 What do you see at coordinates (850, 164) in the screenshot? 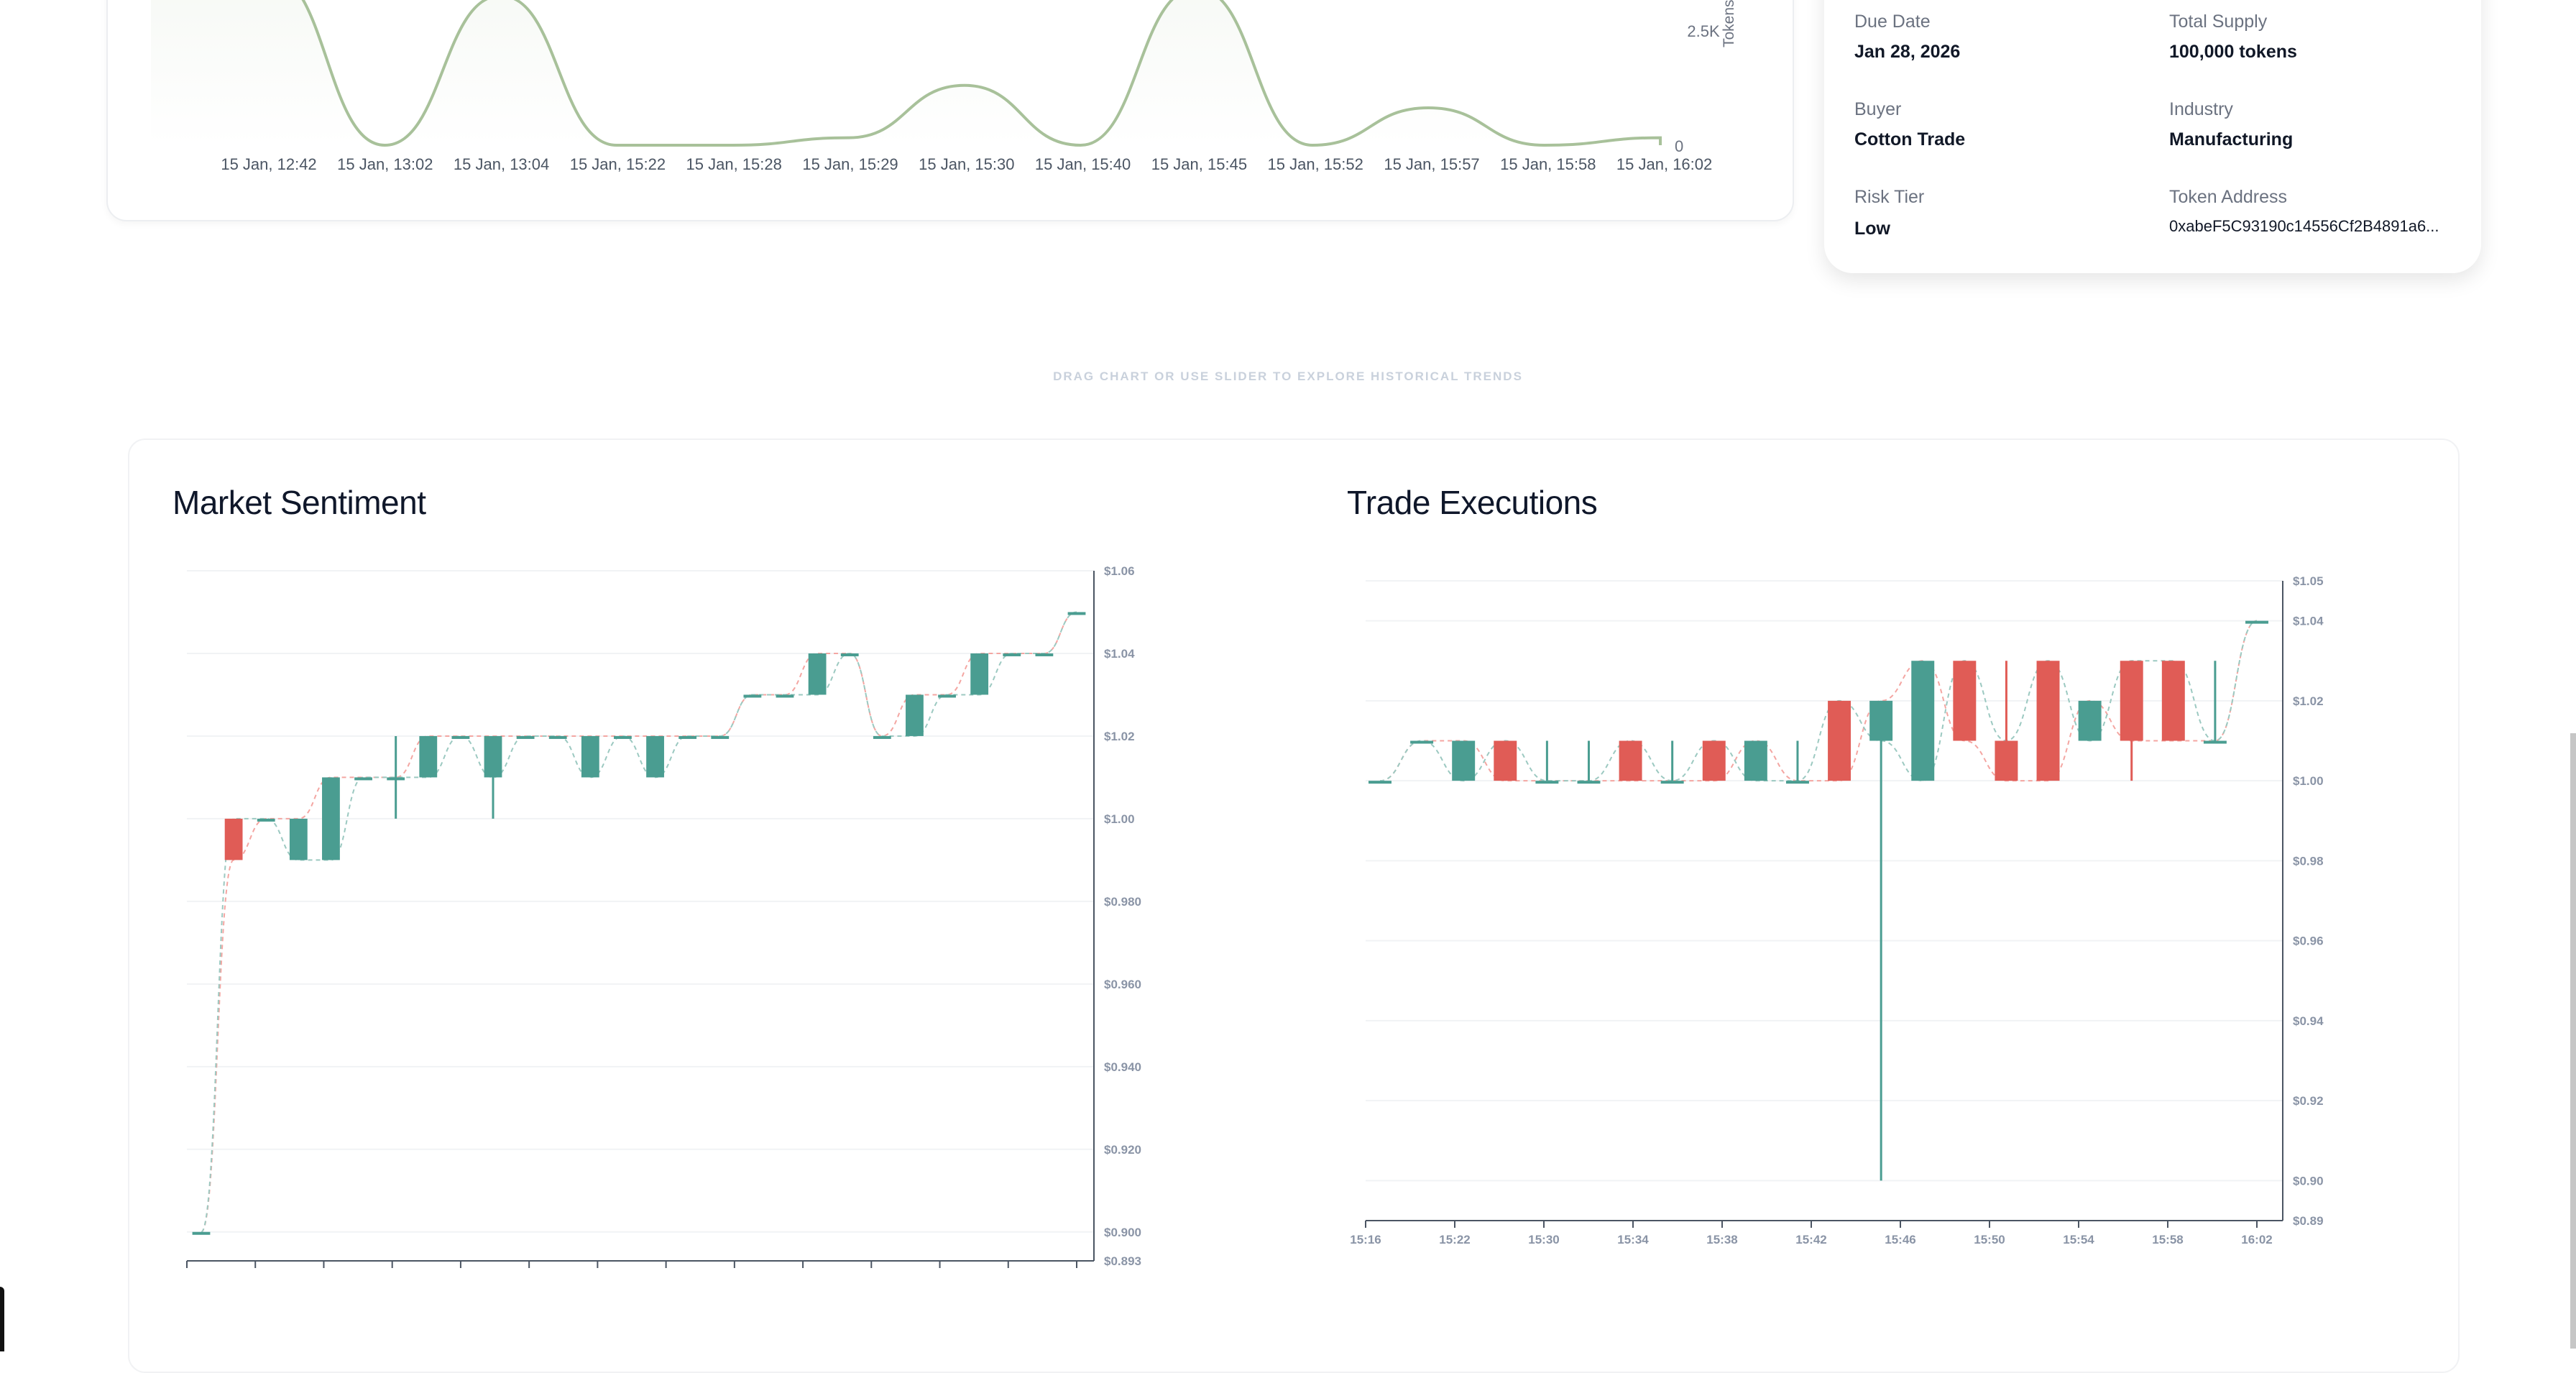
I see `x-tick-label: 15 Jan, 15:29` at bounding box center [850, 164].